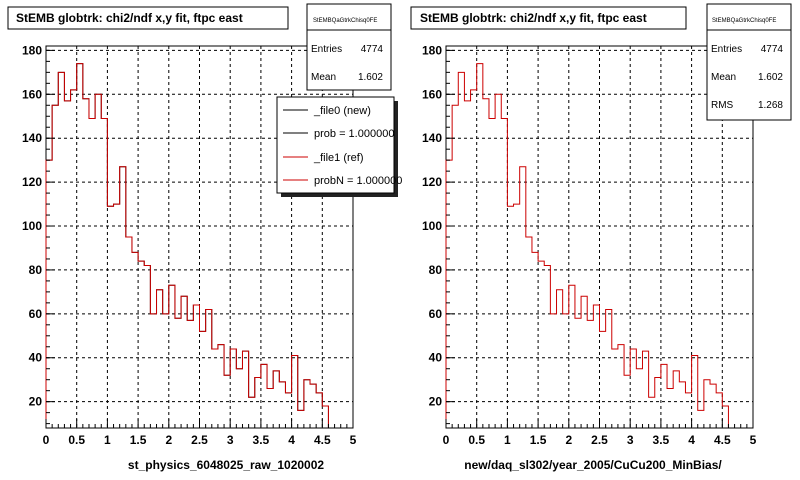 This screenshot has width=800, height=480. Describe the element at coordinates (138, 440) in the screenshot. I see `left-x-tick-label-3: 1.5` at that location.